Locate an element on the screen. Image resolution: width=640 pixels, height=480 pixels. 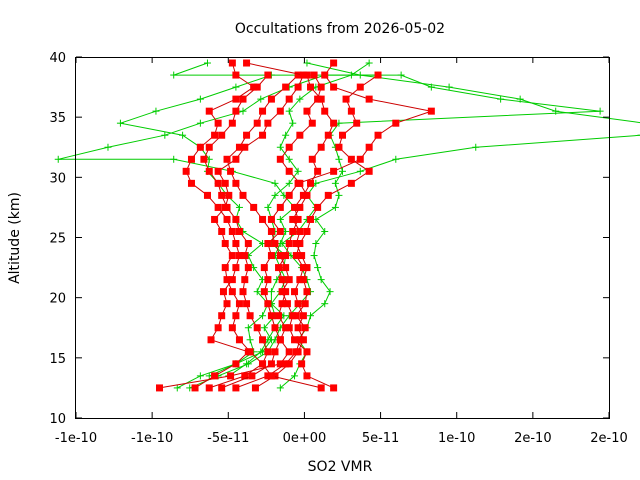
y-tick-label: 10 is located at coordinates (57, 419).